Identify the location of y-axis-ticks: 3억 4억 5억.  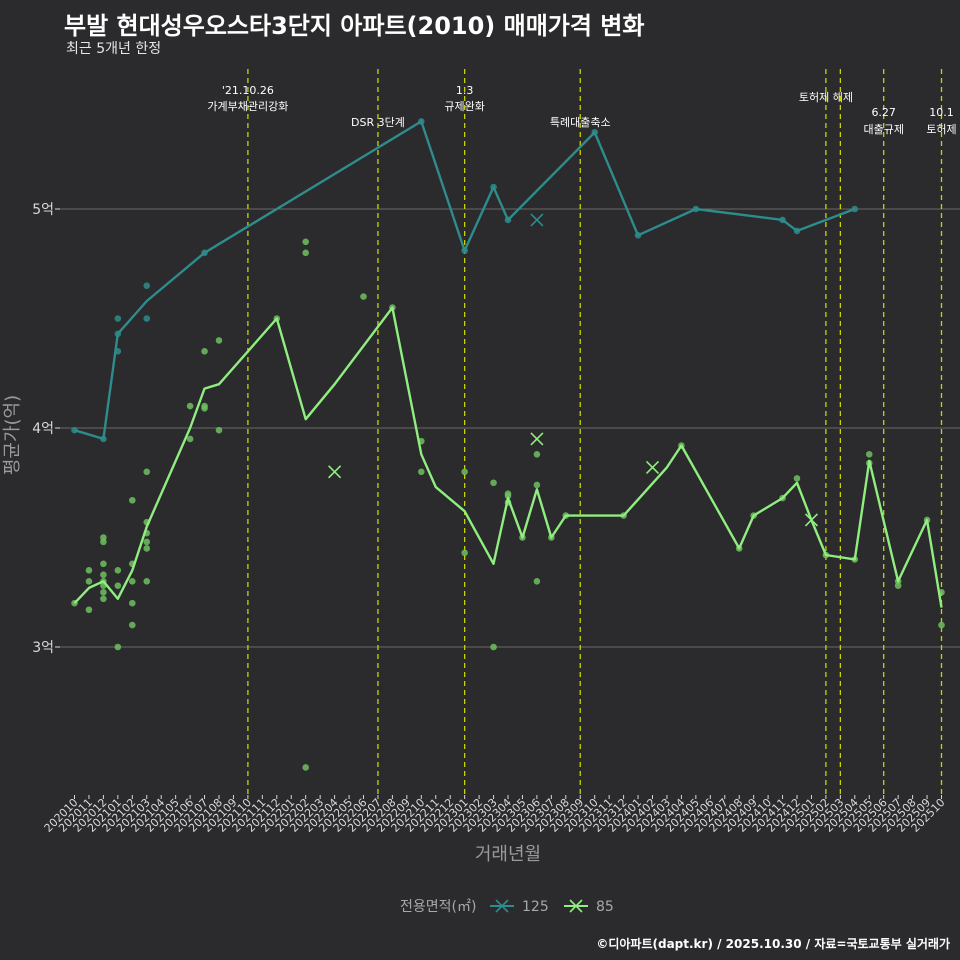
(46, 429).